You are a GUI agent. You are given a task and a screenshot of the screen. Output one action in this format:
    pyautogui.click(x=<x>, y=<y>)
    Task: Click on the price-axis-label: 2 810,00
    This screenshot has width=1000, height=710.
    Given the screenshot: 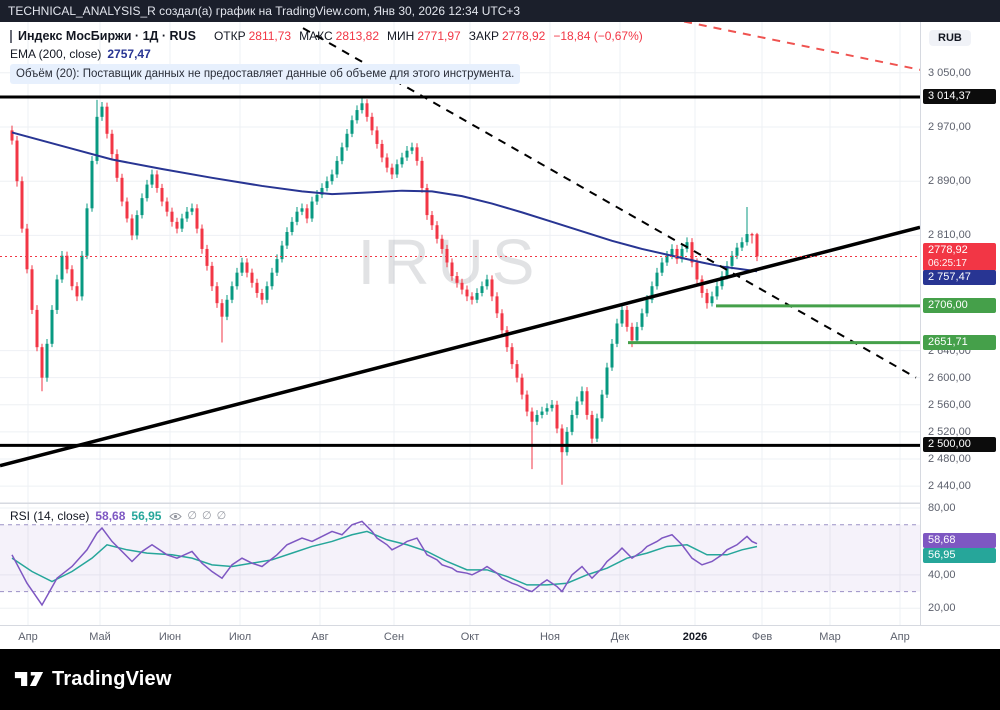 What is the action you would take?
    pyautogui.click(x=949, y=235)
    